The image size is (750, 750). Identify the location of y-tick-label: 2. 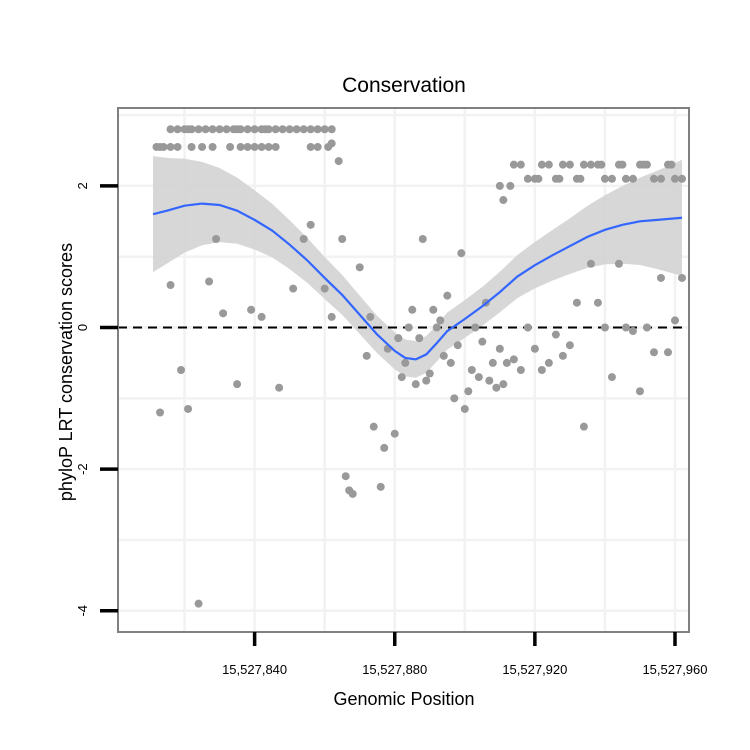
(82, 185).